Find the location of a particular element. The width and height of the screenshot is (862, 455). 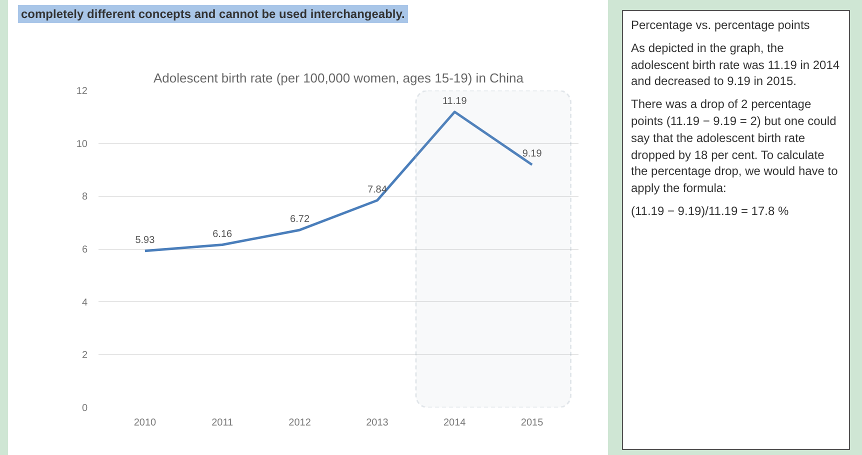

y-tick-label: 10 is located at coordinates (82, 144).